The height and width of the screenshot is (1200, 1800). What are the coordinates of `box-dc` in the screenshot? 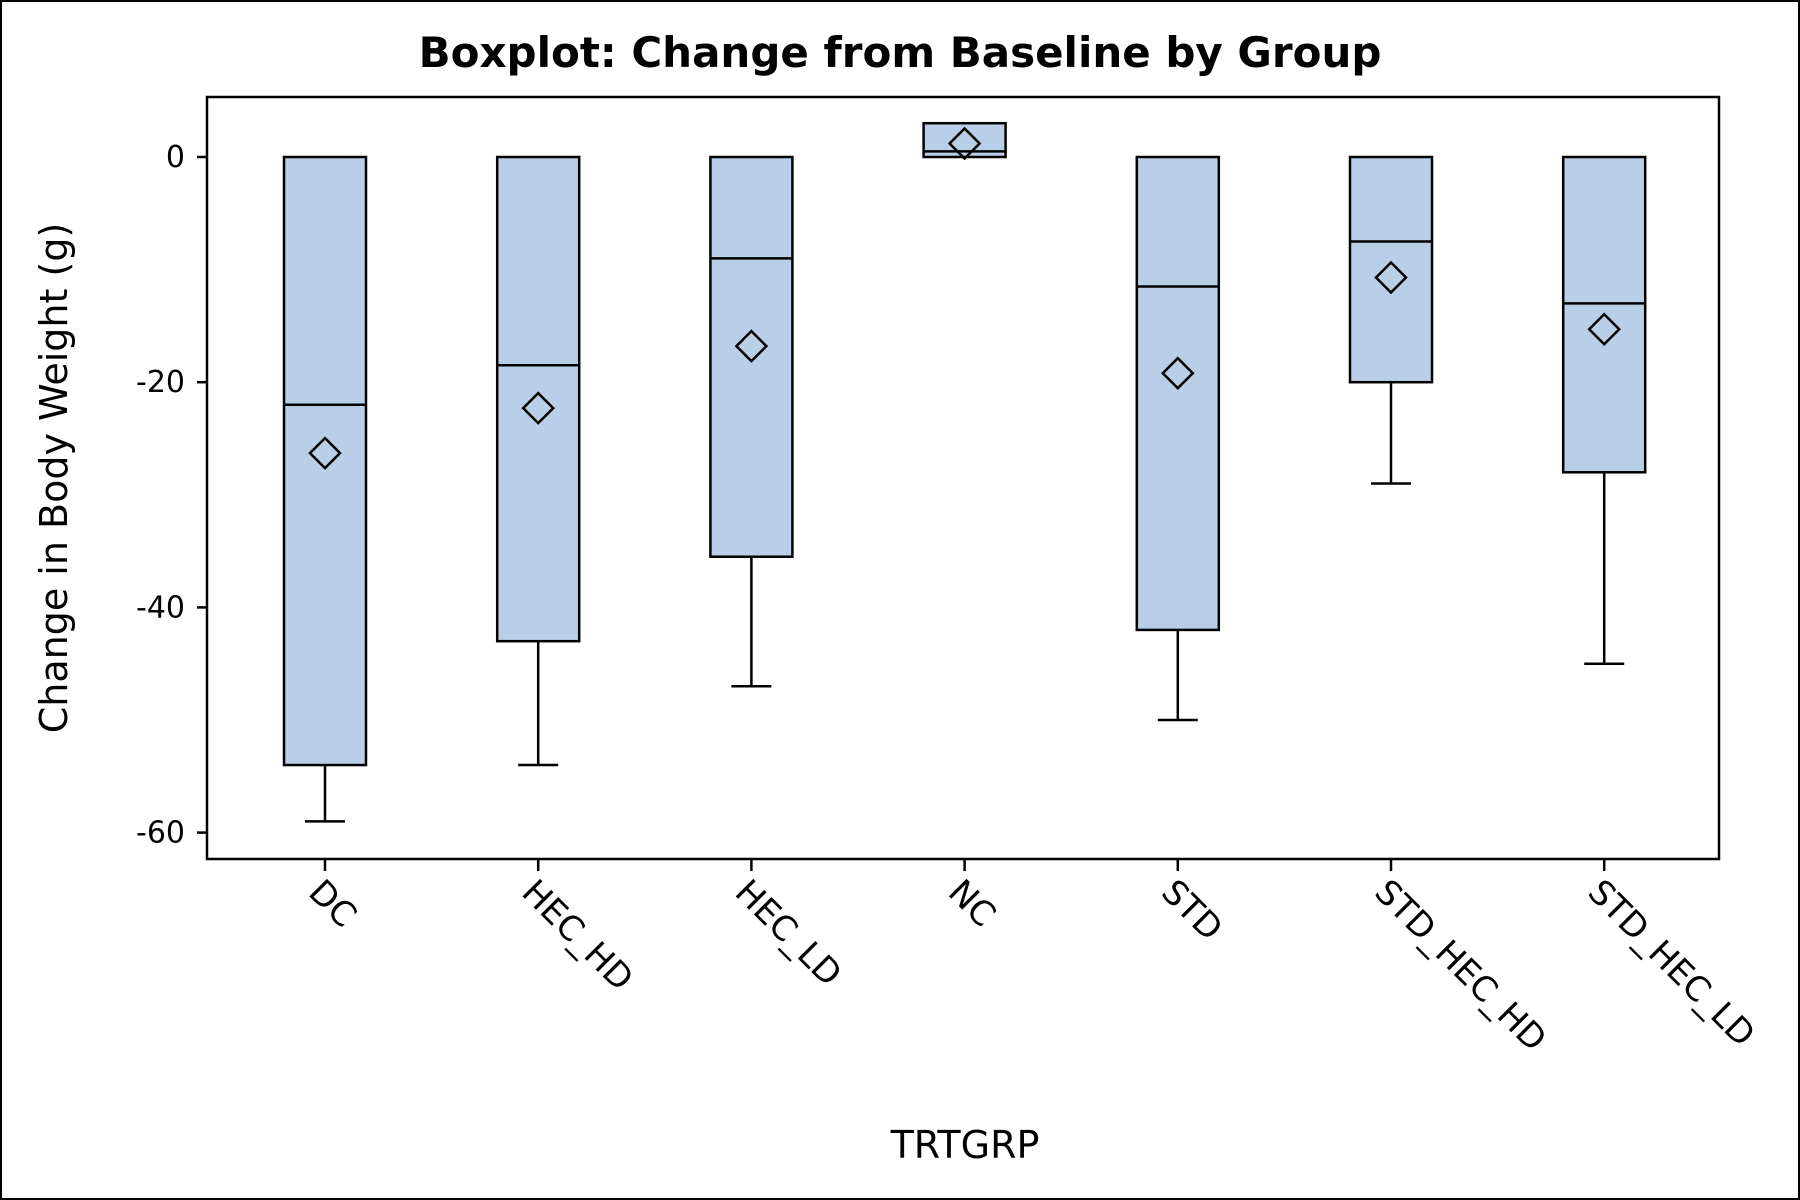 It's located at (325, 489).